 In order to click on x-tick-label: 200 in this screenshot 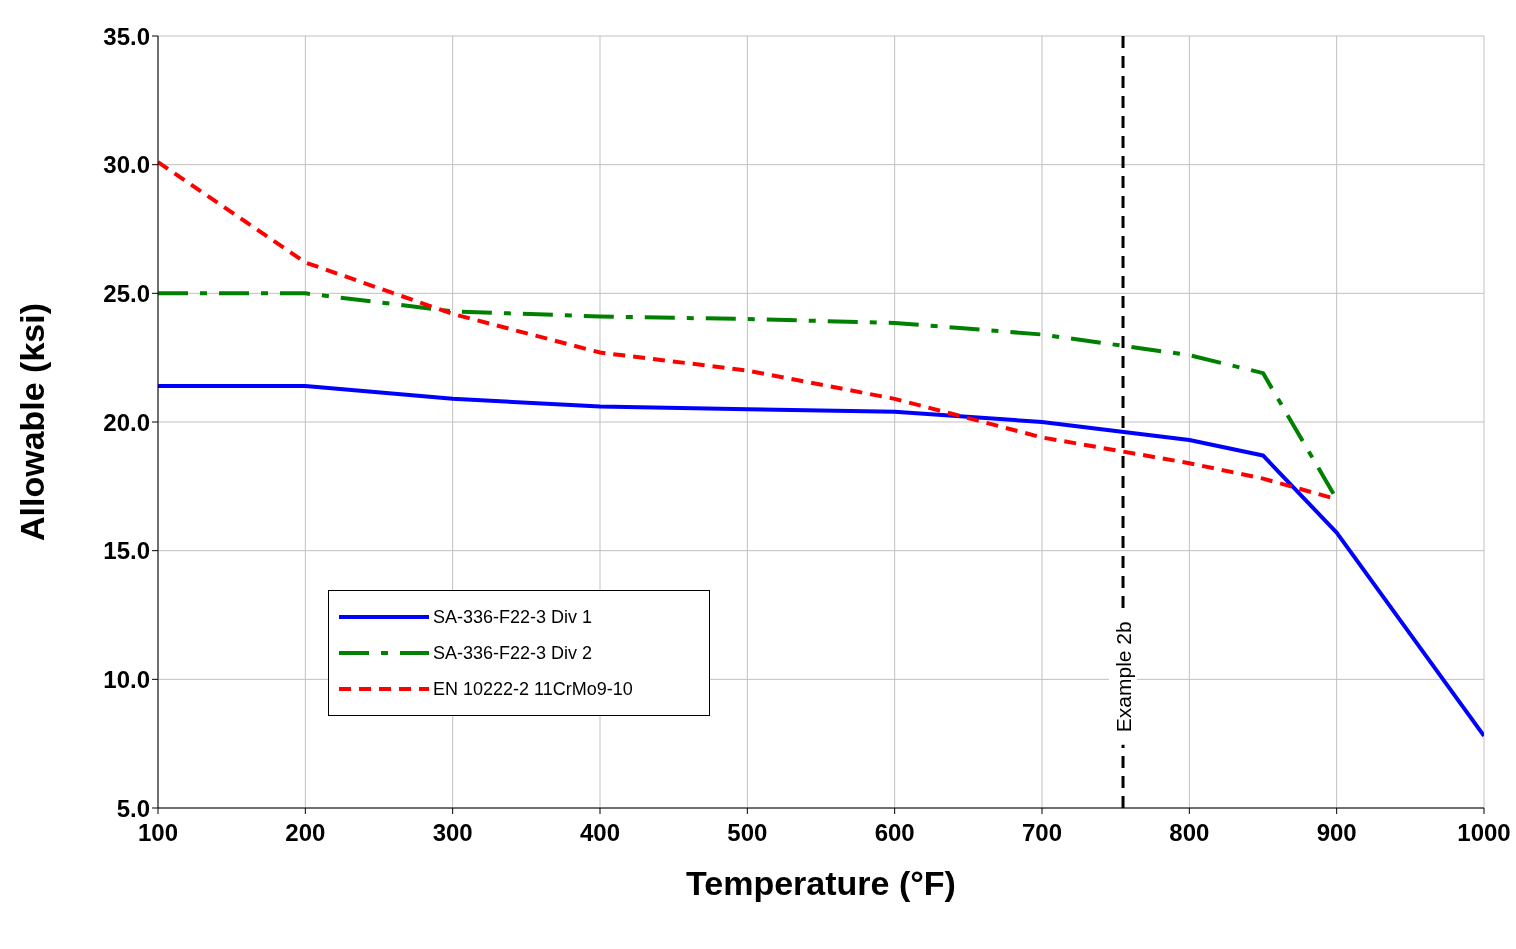, I will do `click(305, 833)`.